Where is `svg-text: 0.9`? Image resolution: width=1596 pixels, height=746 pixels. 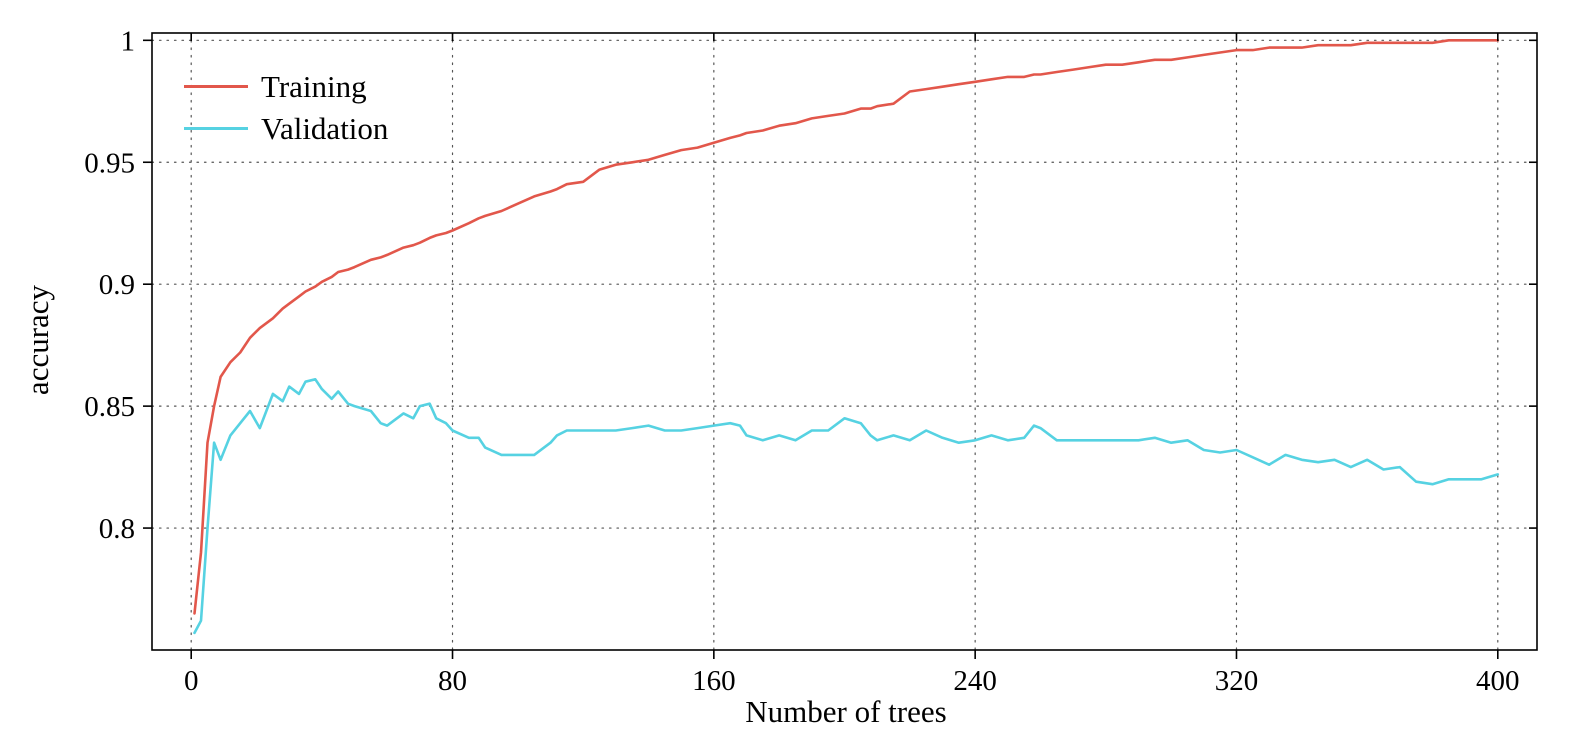 svg-text: 0.9 is located at coordinates (117, 285).